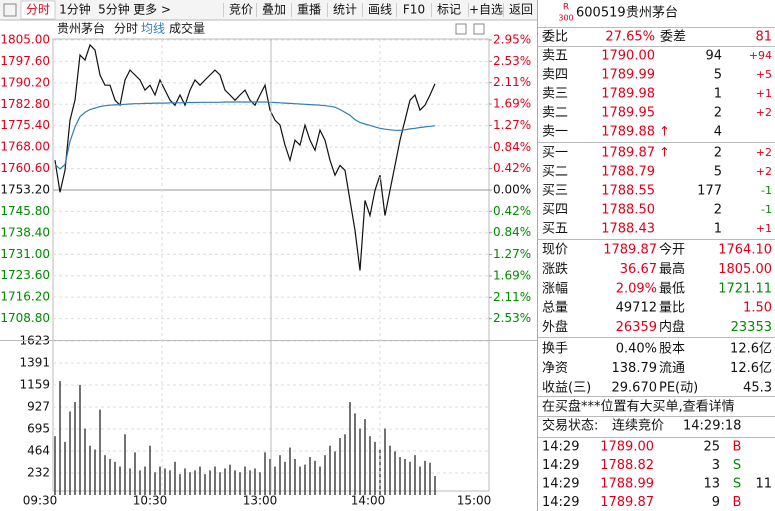 This screenshot has width=775, height=511. What do you see at coordinates (635, 387) in the screenshot?
I see `field-value: 29.670` at bounding box center [635, 387].